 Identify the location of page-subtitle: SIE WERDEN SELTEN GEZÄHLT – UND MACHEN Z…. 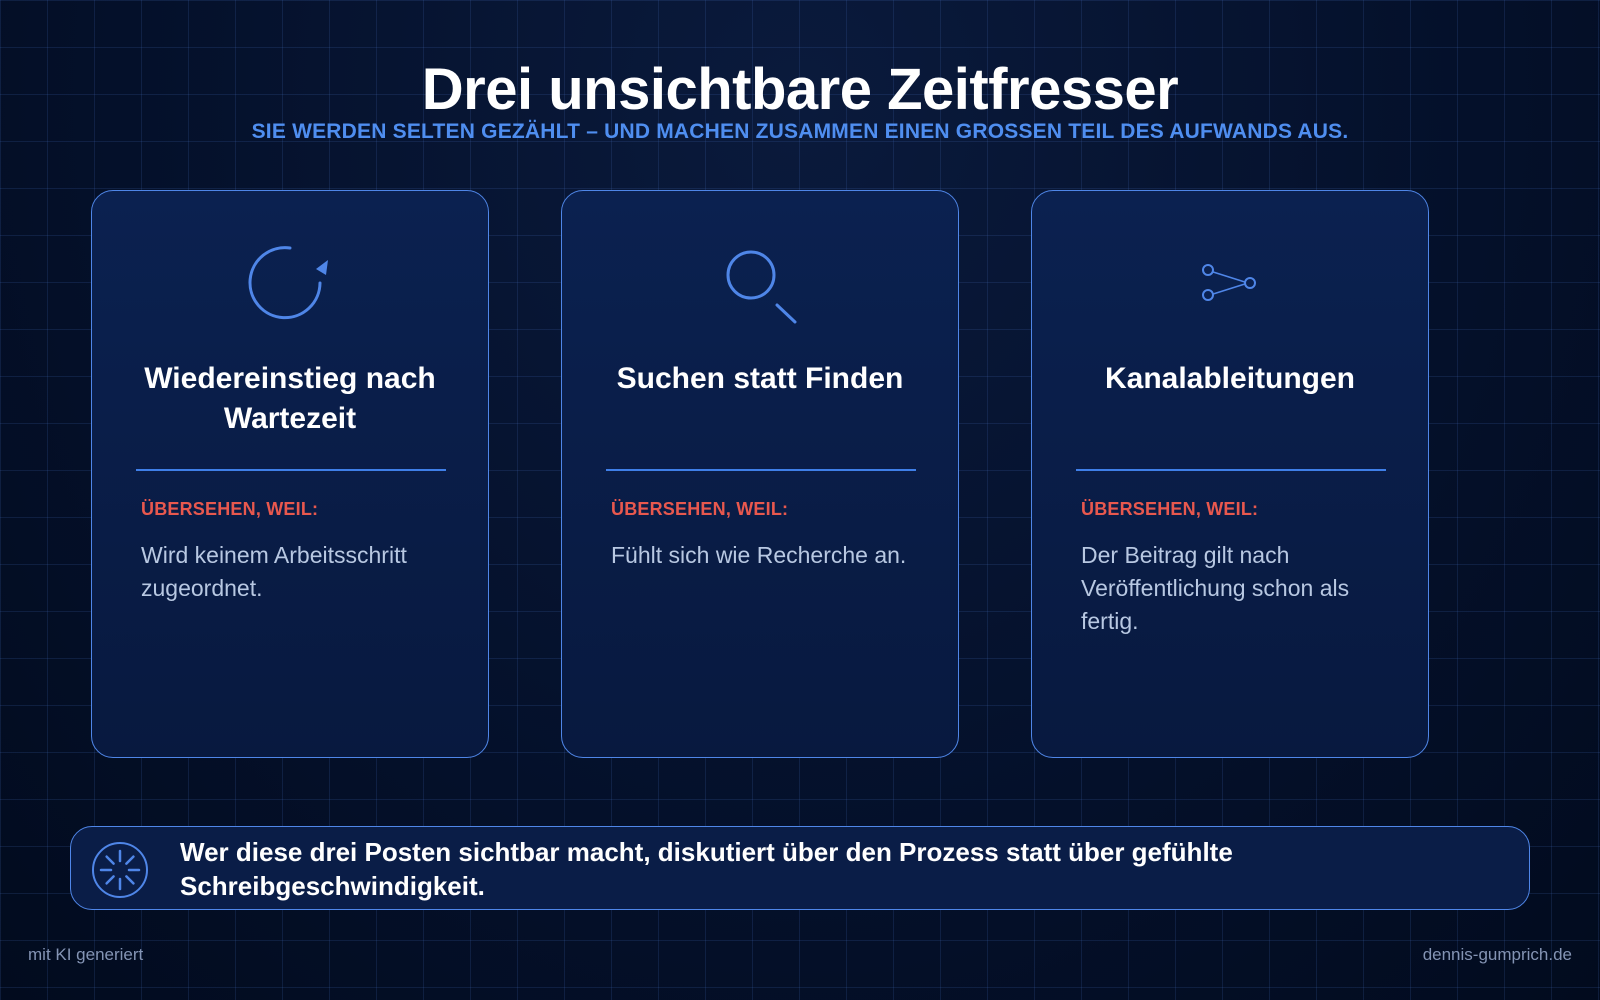
(800, 131).